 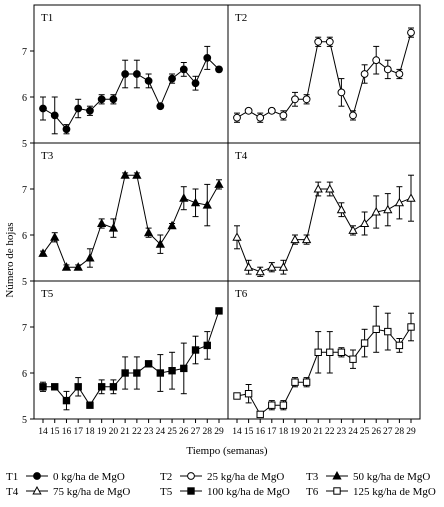 I want to click on legend-label: T2, so click(x=166, y=477).